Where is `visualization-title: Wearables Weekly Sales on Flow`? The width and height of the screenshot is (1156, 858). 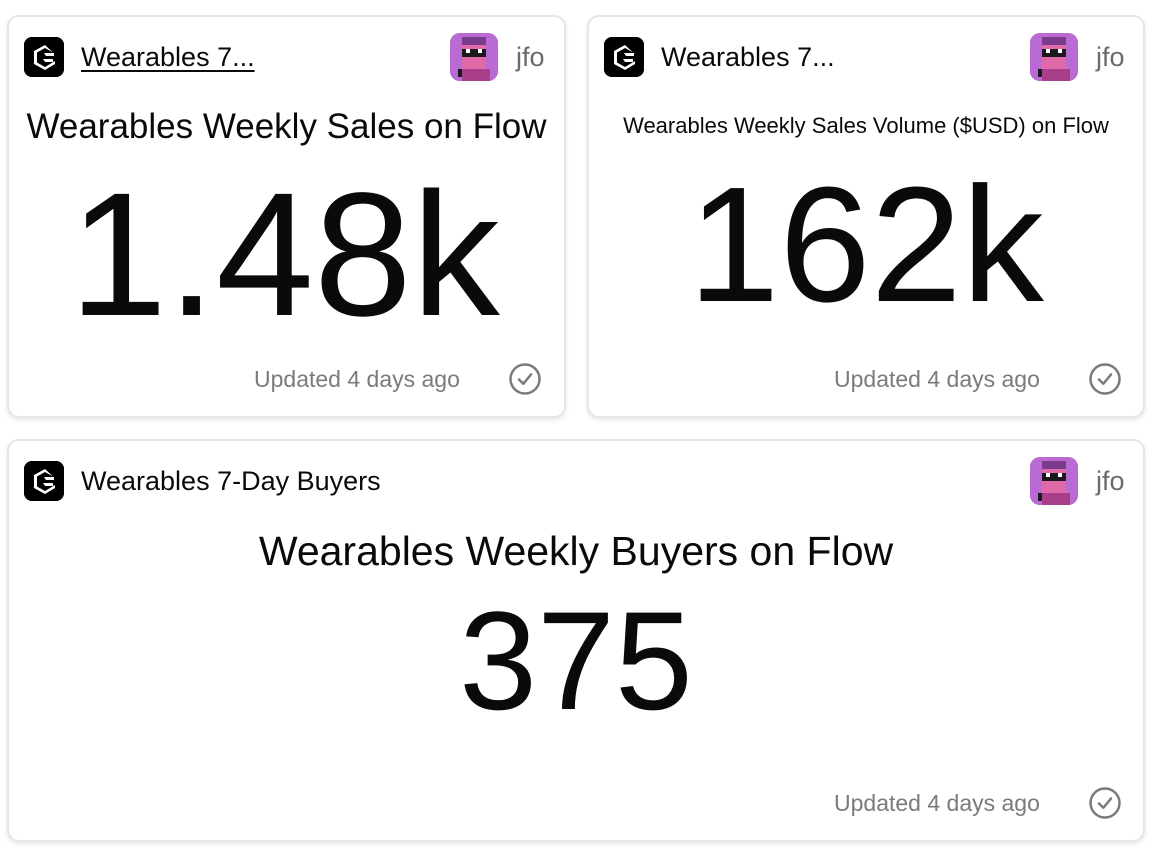
visualization-title: Wearables Weekly Sales on Flow is located at coordinates (286, 126).